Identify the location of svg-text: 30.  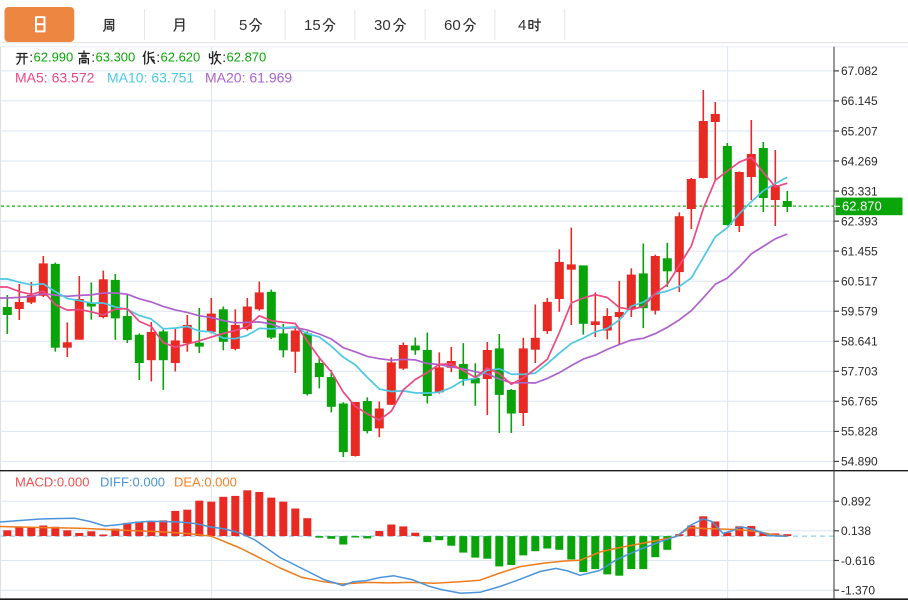
(382, 25).